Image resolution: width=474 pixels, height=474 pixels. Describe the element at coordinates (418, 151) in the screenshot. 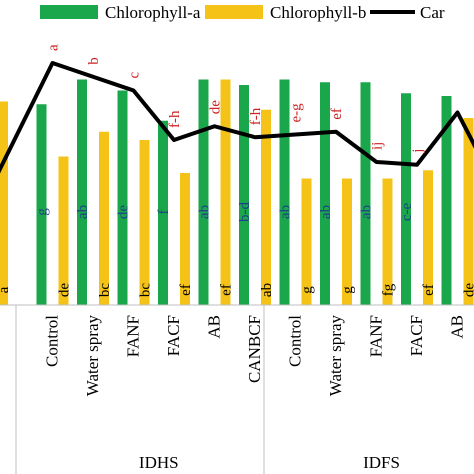

I see `letter-car: j` at that location.